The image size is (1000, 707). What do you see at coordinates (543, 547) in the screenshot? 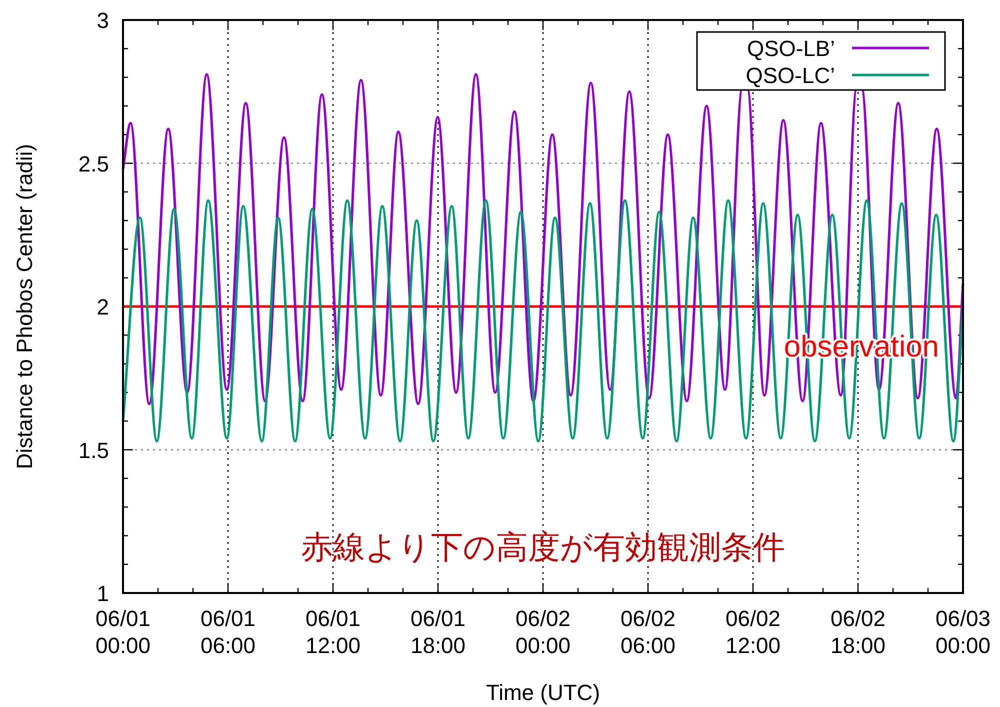
I see `annotation: 赤線より下の高度が有効観測条件` at bounding box center [543, 547].